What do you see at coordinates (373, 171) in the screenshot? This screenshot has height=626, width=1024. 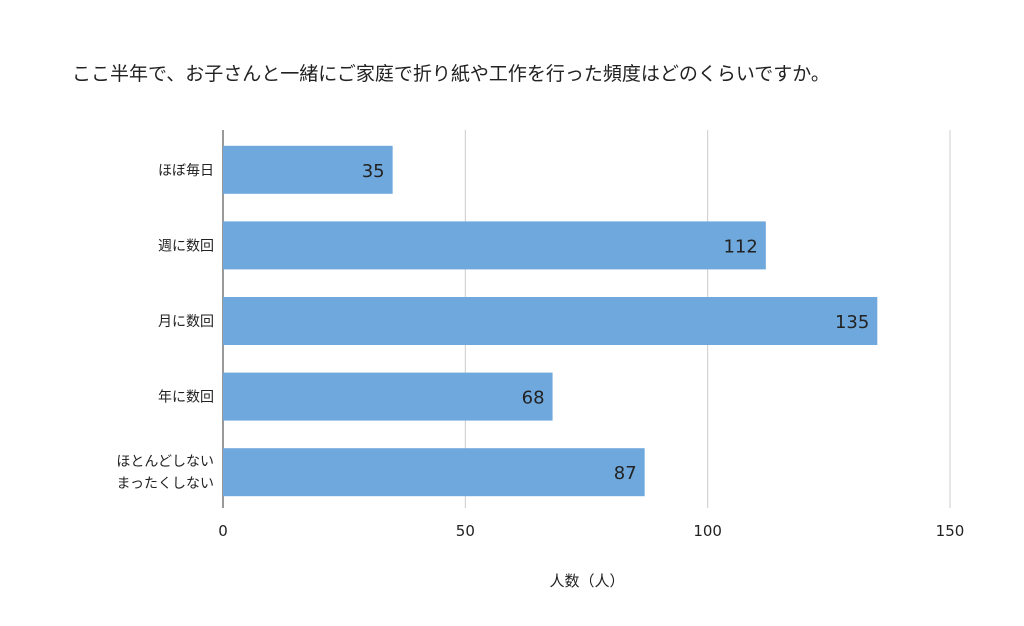 I see `bar-value-label: 35` at bounding box center [373, 171].